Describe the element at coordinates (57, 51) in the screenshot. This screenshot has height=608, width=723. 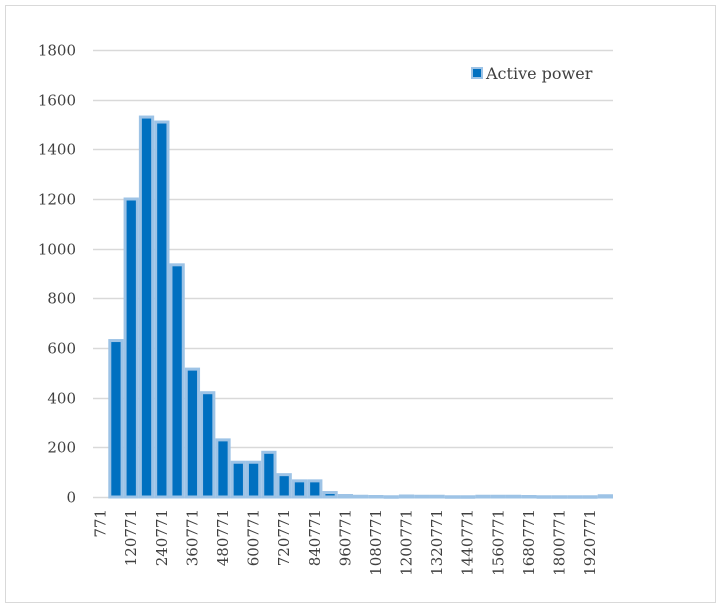
I see `y-tick-label: 1800` at that location.